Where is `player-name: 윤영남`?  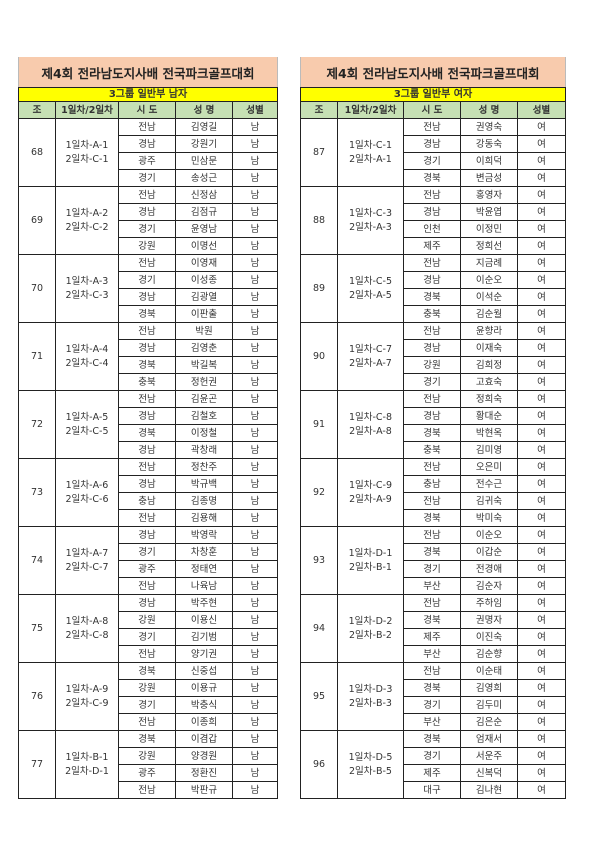
player-name: 윤영남 is located at coordinates (204, 229).